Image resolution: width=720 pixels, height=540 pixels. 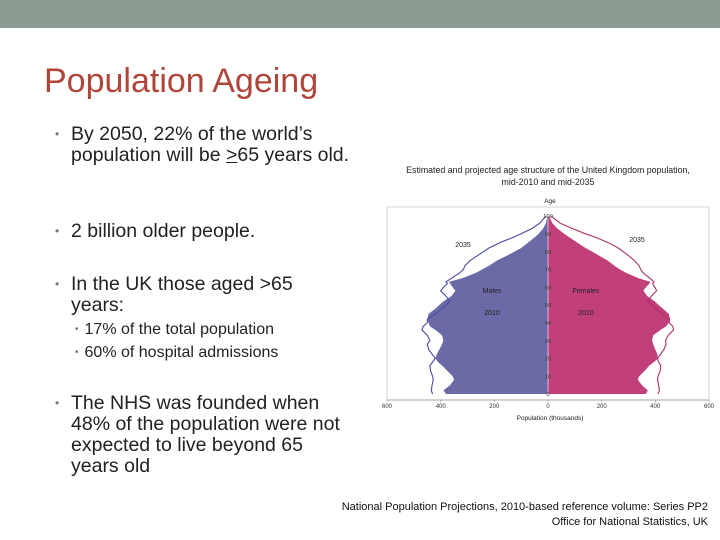 What do you see at coordinates (548, 235) in the screenshot?
I see `age-tick-label: 90` at bounding box center [548, 235].